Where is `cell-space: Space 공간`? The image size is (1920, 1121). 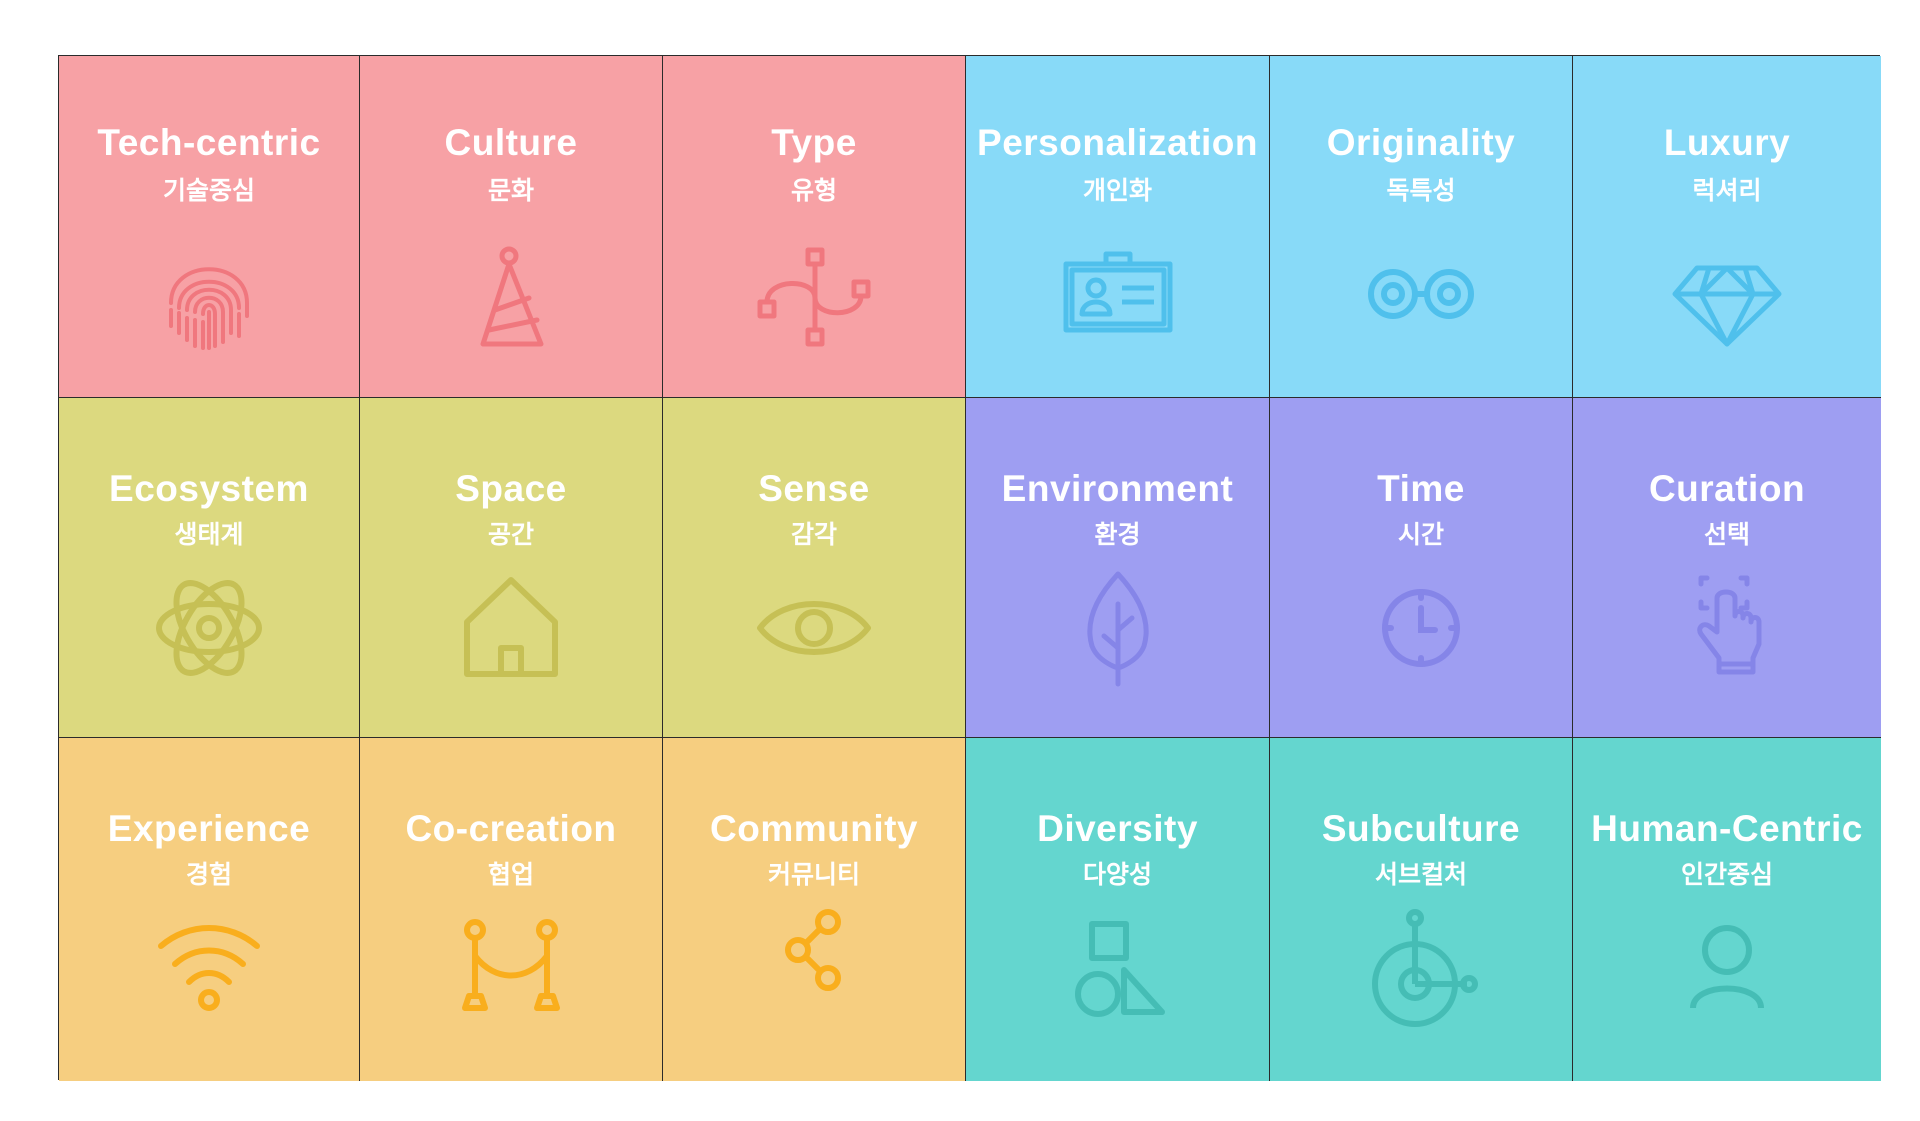 cell-space: Space 공간 is located at coordinates (511, 568).